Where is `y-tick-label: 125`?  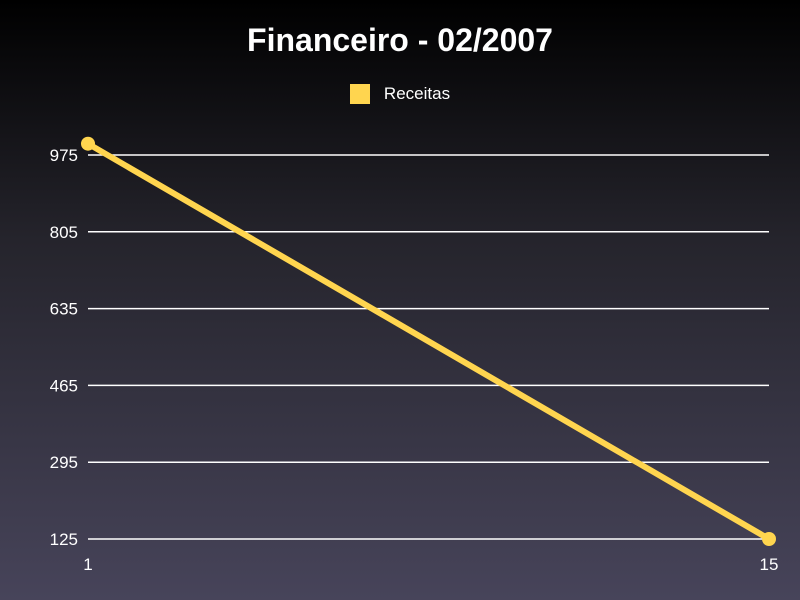
y-tick-label: 125 is located at coordinates (64, 539).